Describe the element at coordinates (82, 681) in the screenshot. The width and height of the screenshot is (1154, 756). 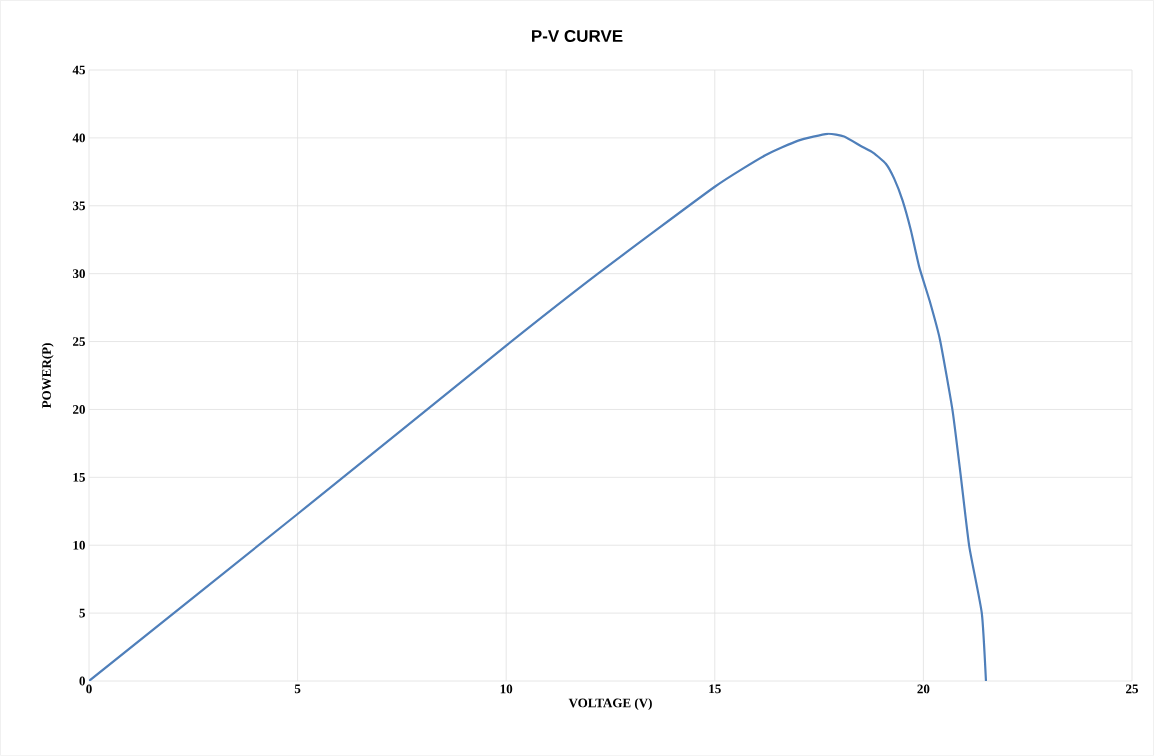
I see `y-tick-label: 0` at that location.